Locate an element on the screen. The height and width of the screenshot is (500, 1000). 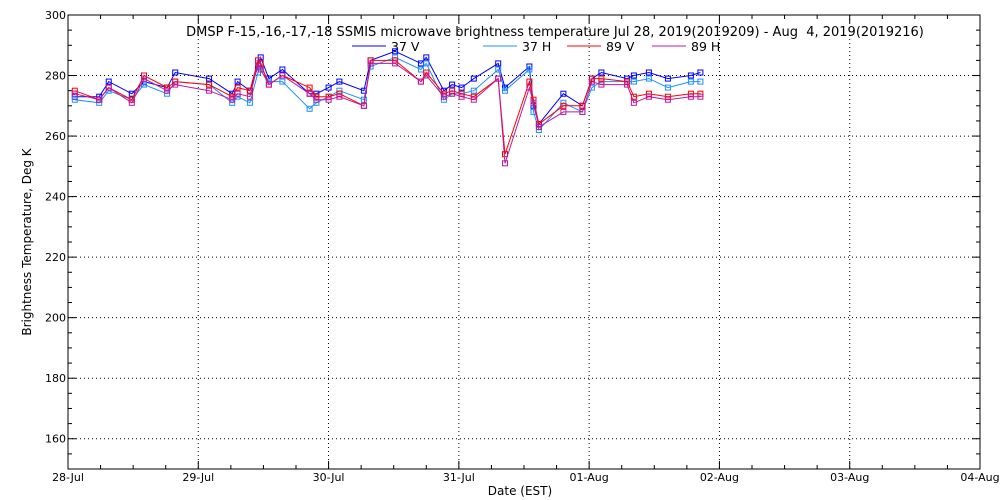
x-tick-label: 31-Jul is located at coordinates (459, 477).